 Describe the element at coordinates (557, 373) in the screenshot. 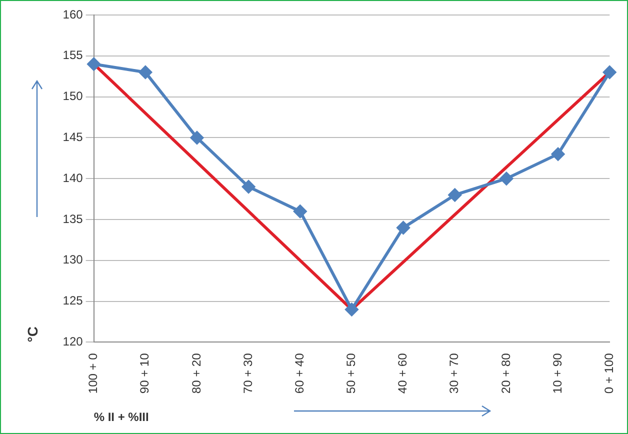

I see `x-tick-label: 10 + 90` at that location.